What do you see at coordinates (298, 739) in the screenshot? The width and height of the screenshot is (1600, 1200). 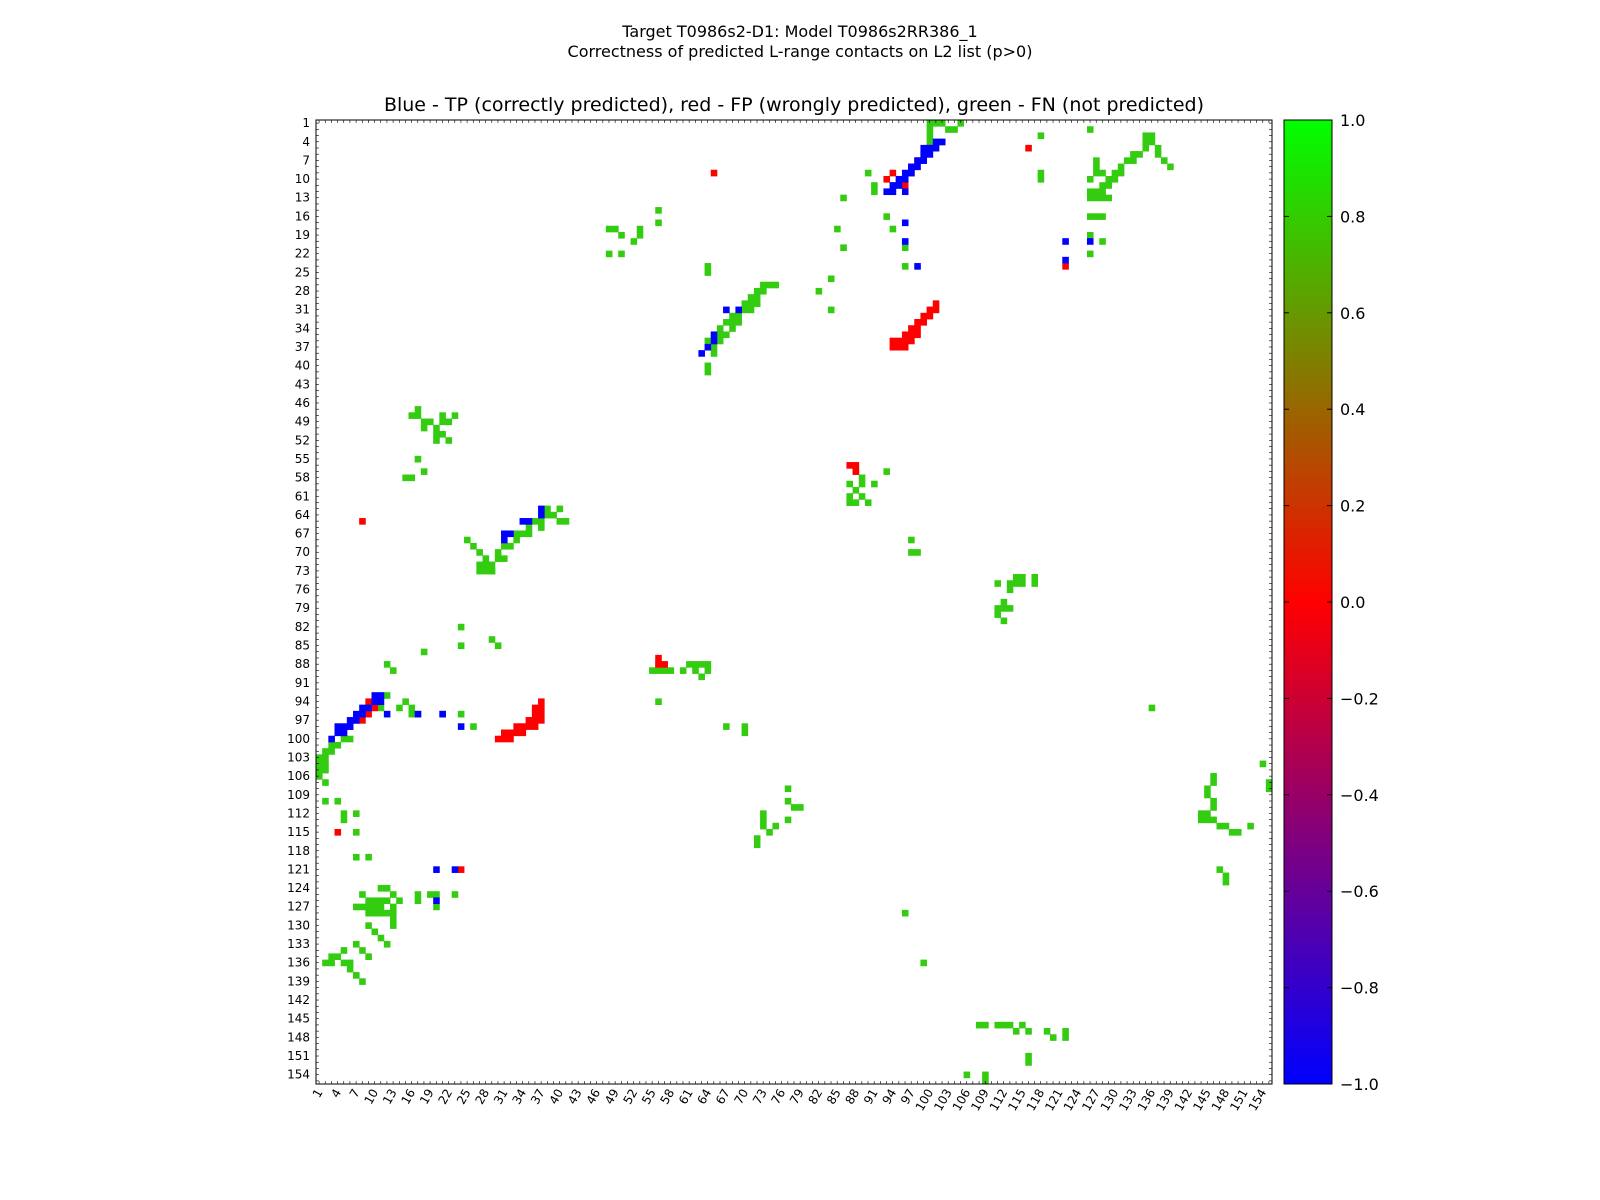 I see `y-tick-label: 100` at bounding box center [298, 739].